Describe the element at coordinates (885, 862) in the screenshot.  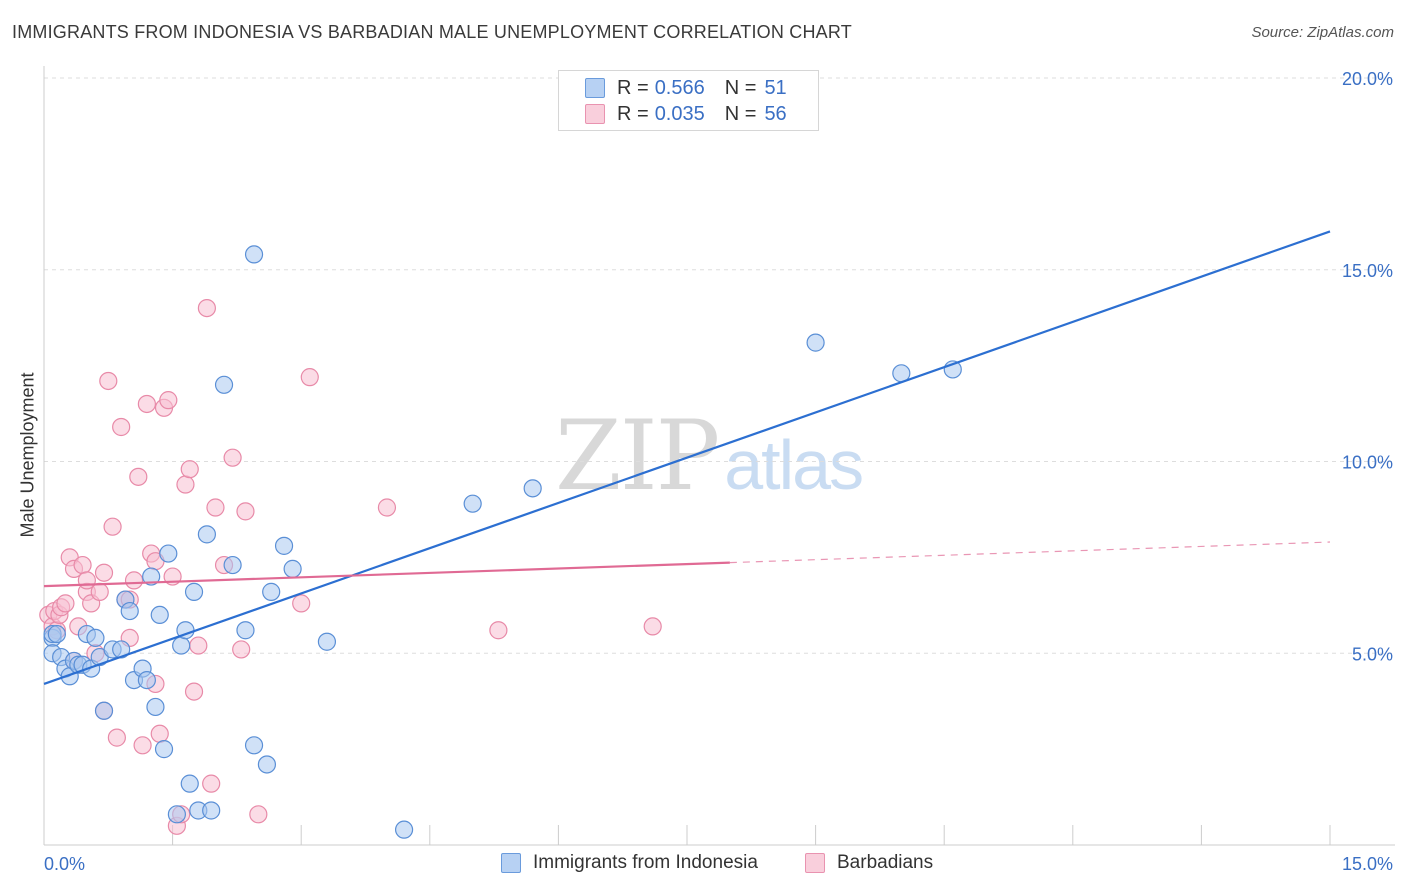
I see `legend-label-barbadians: Barbadians` at that location.